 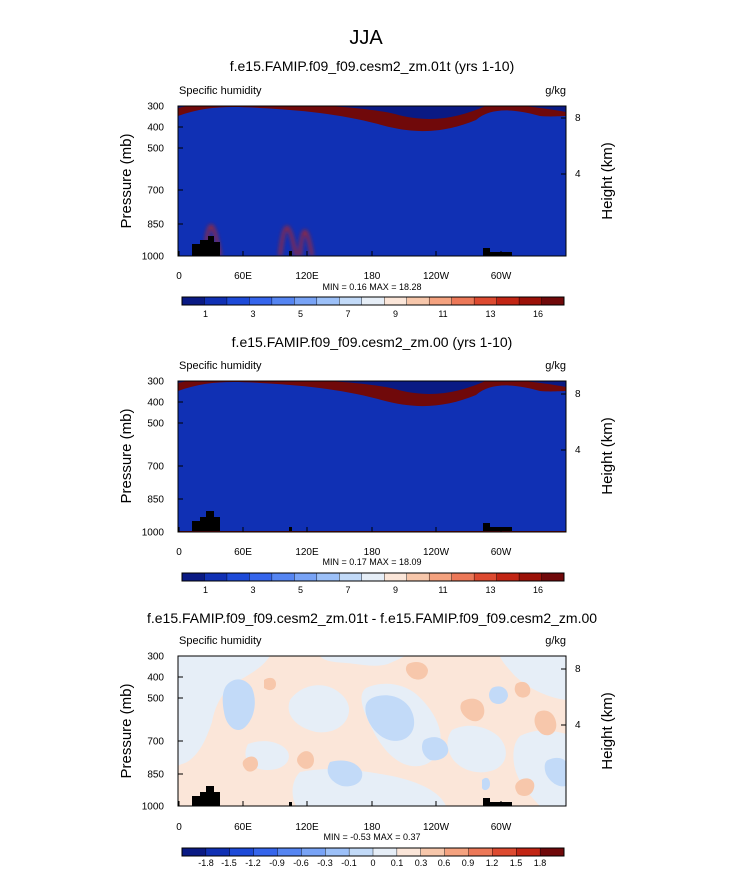 What do you see at coordinates (516, 863) in the screenshot?
I see `colorbar-tick-label: 1.5` at bounding box center [516, 863].